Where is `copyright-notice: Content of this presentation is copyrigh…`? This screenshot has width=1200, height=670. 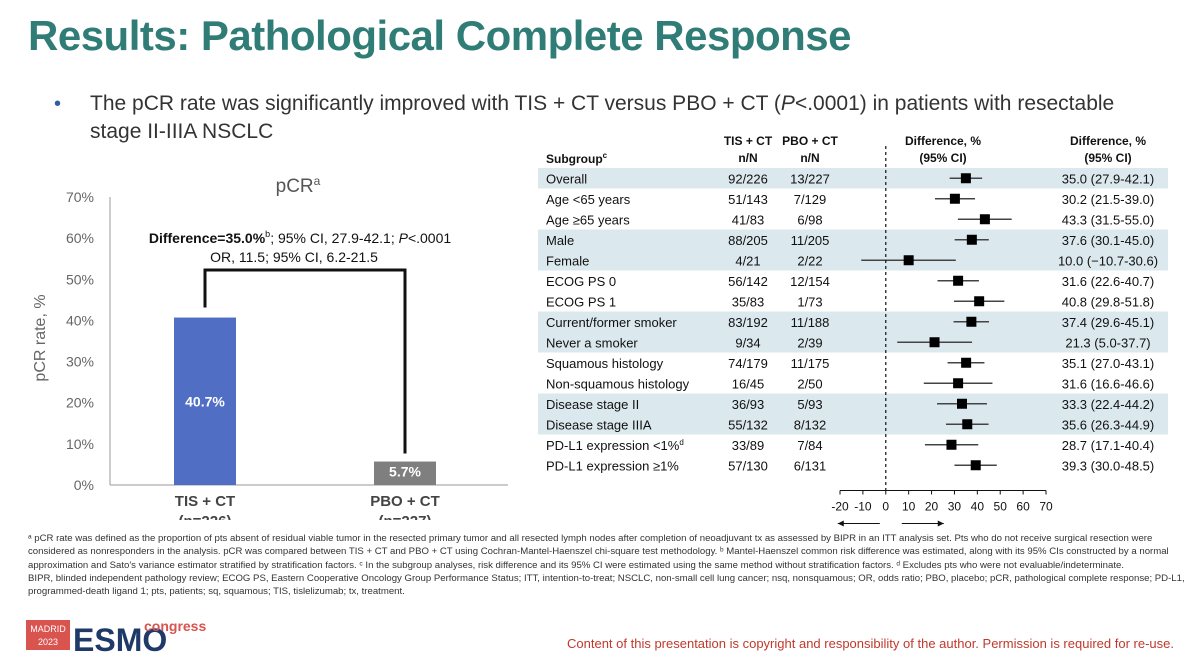
copyright-notice: Content of this presentation is copyrigh… is located at coordinates (870, 643).